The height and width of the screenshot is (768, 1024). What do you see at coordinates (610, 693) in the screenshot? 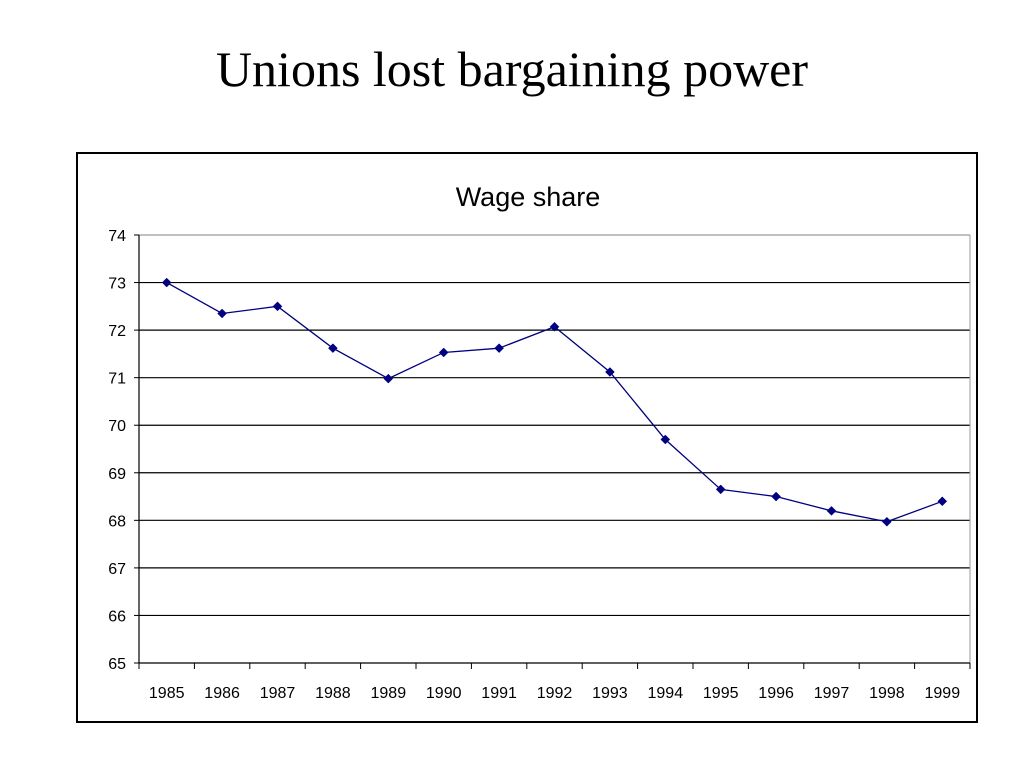
I see `x-tick-label: 1993` at bounding box center [610, 693].